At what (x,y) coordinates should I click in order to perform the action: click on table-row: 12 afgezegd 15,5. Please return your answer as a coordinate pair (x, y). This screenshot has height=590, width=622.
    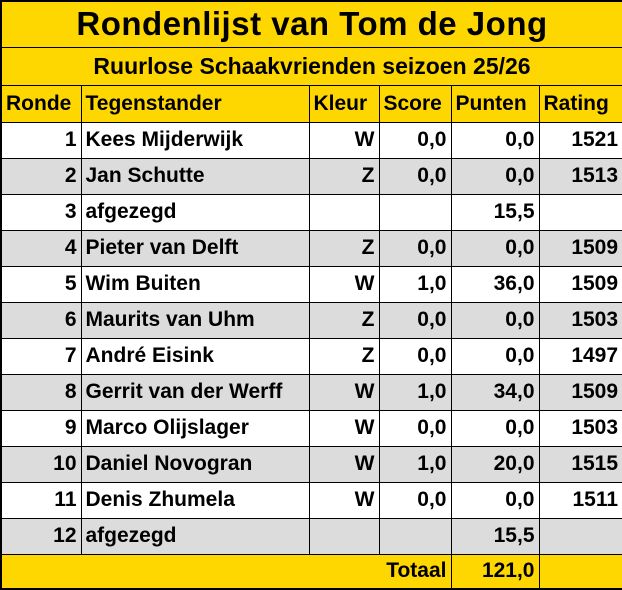
    Looking at the image, I should click on (311, 536).